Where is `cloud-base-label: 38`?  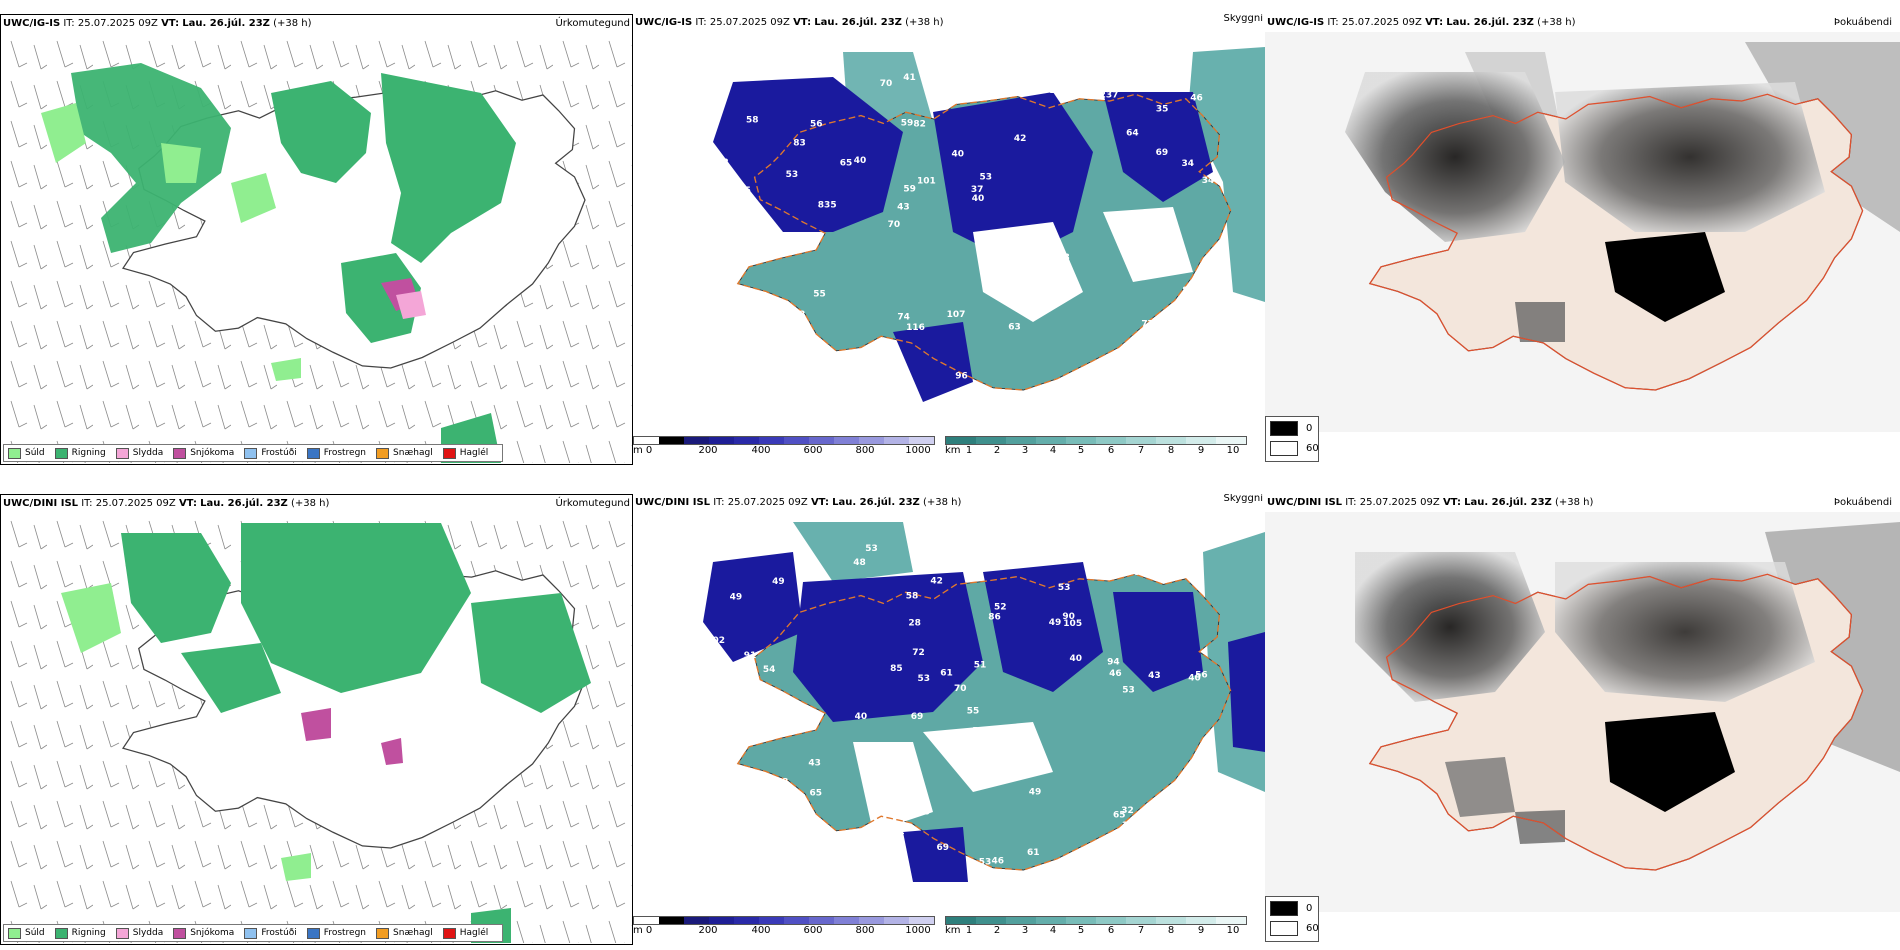 cloud-base-label: 38 is located at coordinates (923, 813).